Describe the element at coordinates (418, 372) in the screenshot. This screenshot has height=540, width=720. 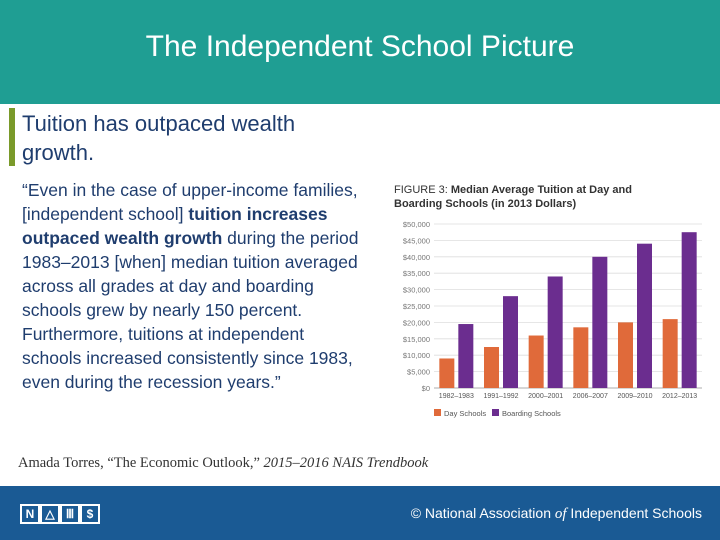
I see `y-tick-label: $5,000` at that location.